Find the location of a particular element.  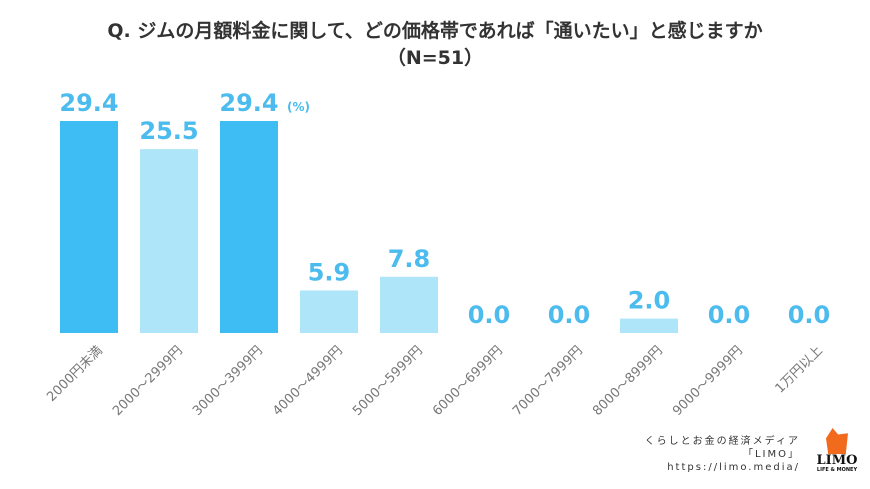

x-tick-label: 4000〜4999円 is located at coordinates (308, 381).